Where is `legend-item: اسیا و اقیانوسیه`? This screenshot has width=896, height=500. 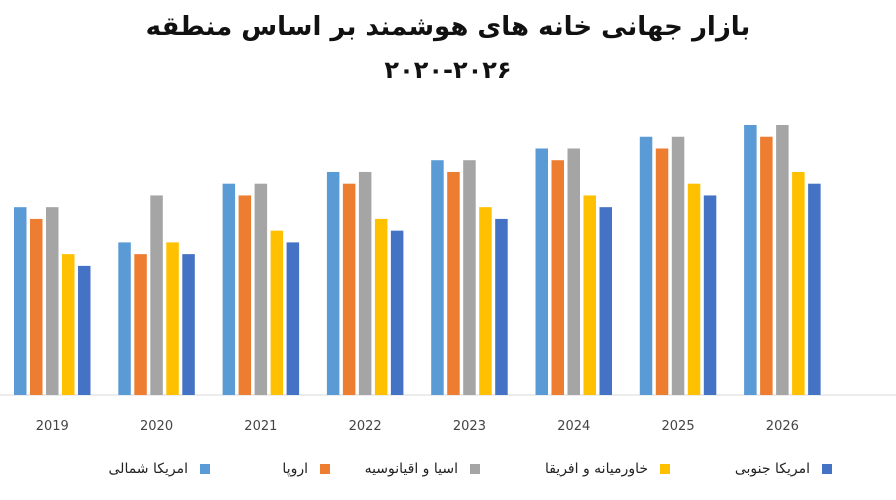 legend-item: اسیا و اقیانوسیه is located at coordinates (422, 469).